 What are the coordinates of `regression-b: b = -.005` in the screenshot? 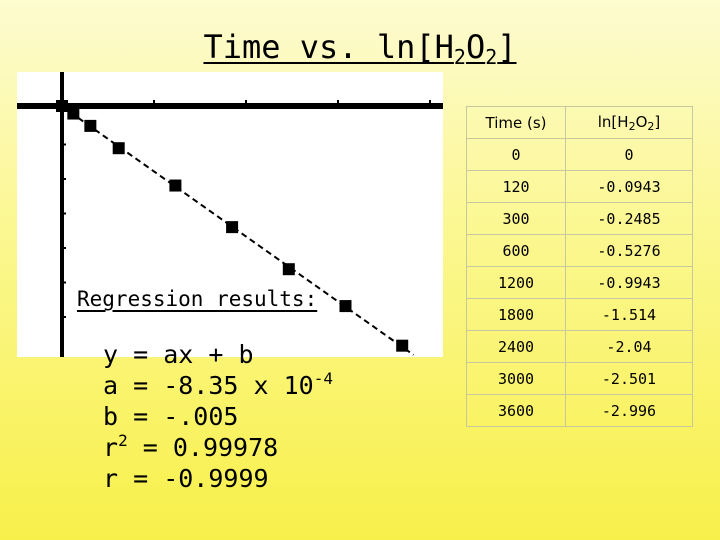 It's located at (171, 416).